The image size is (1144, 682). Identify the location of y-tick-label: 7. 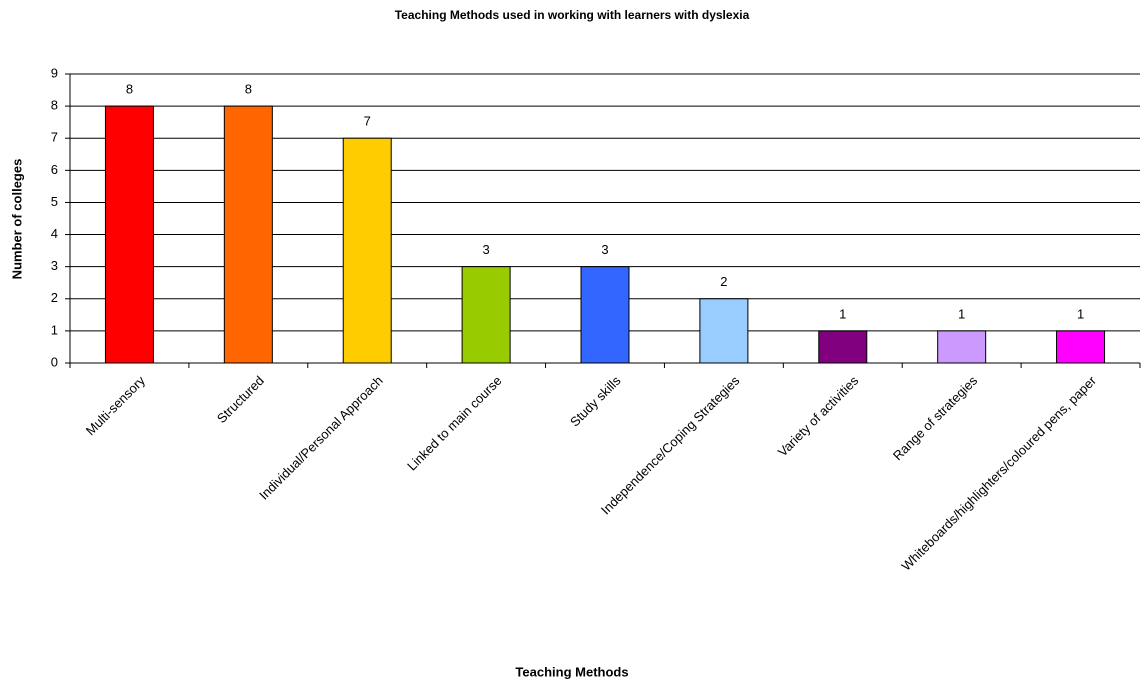
(54, 137).